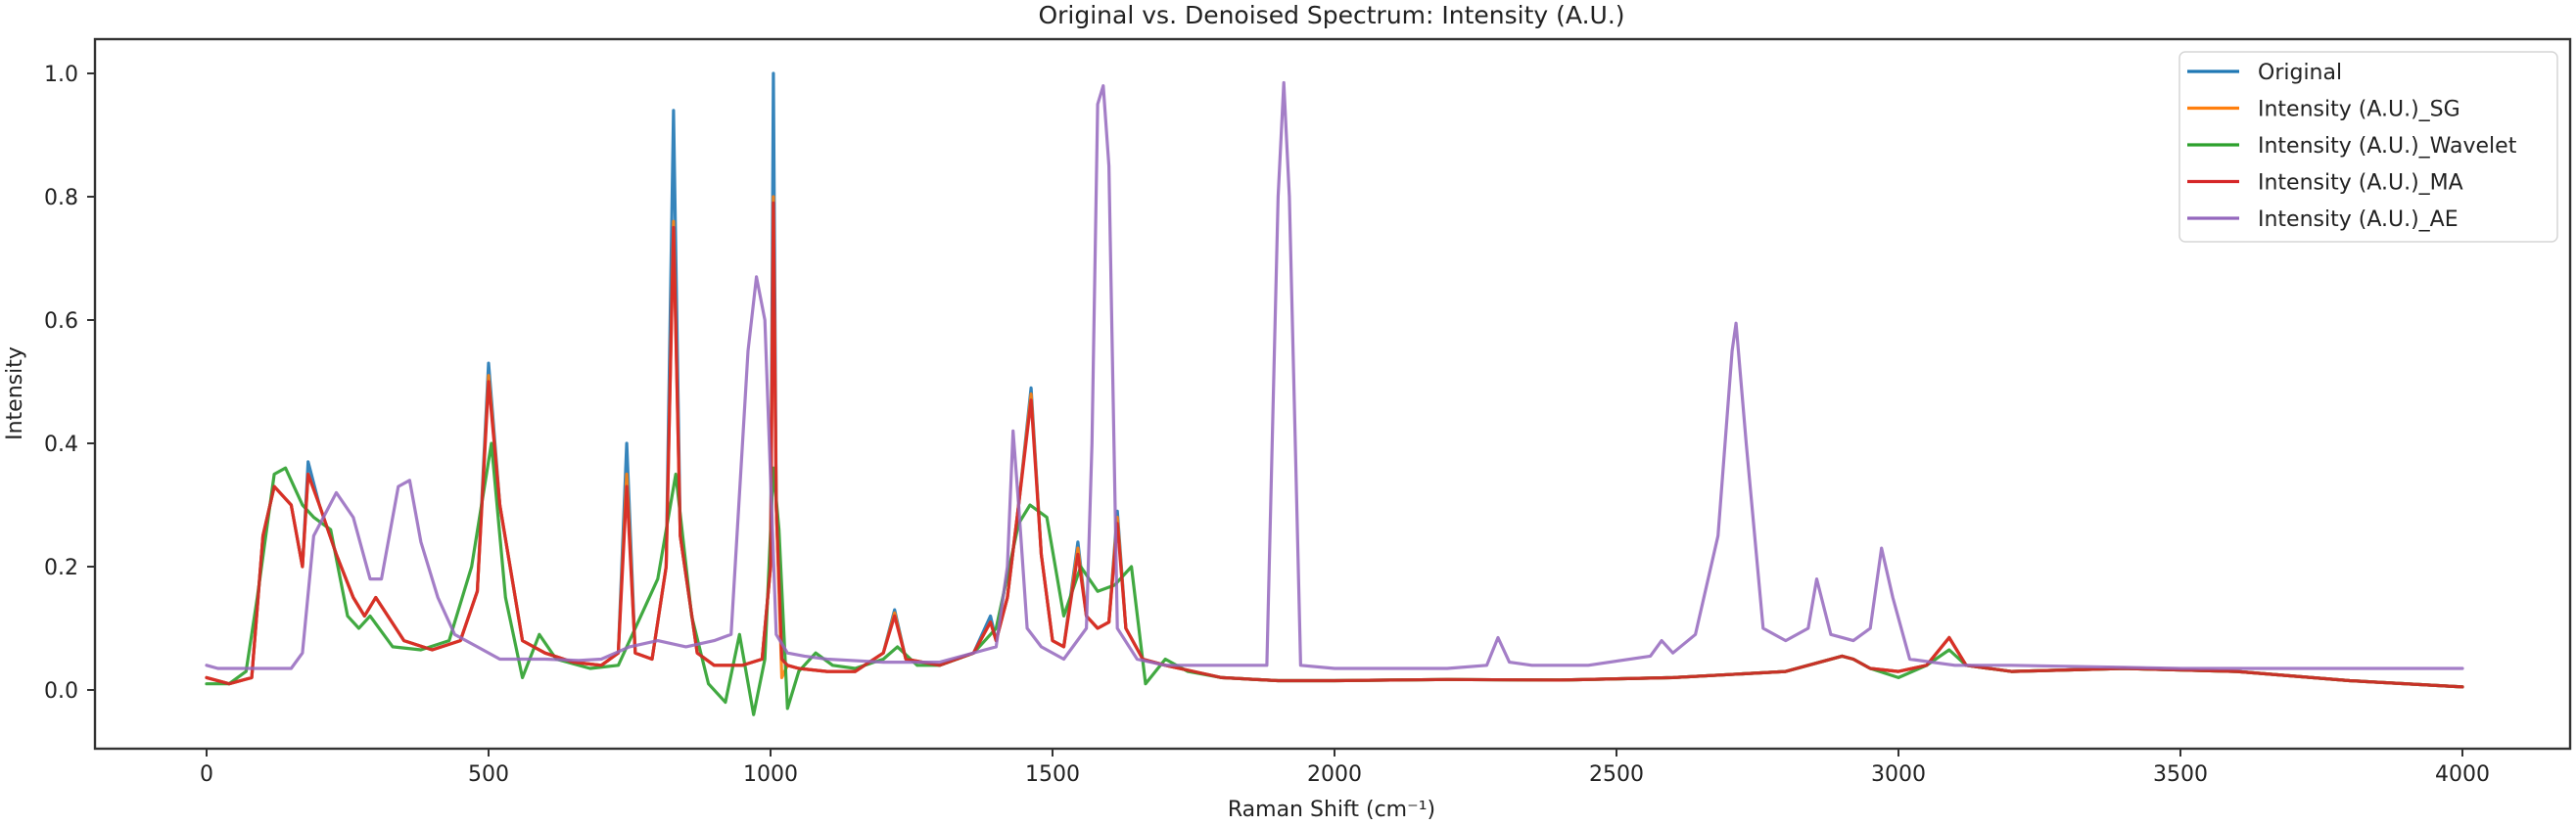 Image resolution: width=2576 pixels, height=826 pixels. What do you see at coordinates (69, 383) in the screenshot?
I see `y-axis: 0.0 0.2 0.4 0.6 0.8 1.0` at bounding box center [69, 383].